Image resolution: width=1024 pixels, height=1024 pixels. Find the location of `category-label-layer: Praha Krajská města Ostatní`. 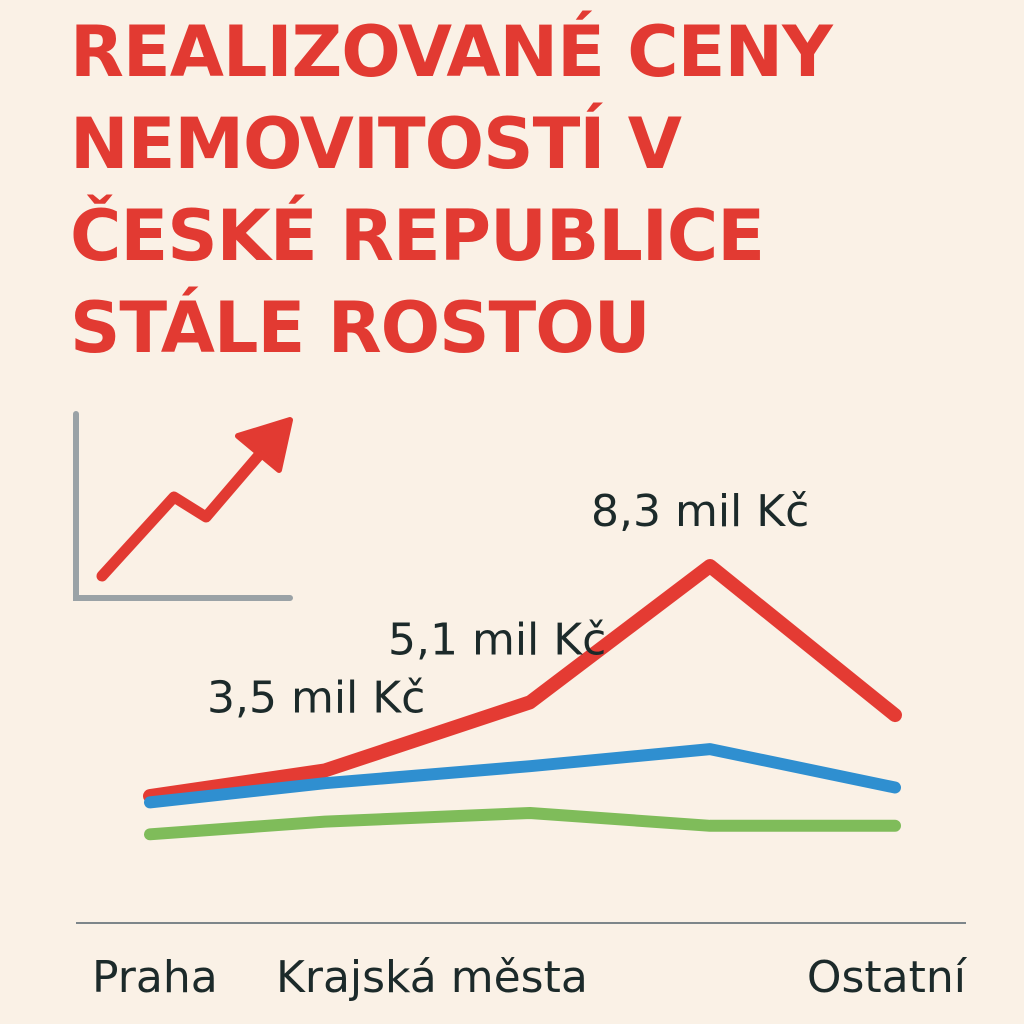

category-label-layer: Praha Krajská města Ostatní is located at coordinates (530, 977).